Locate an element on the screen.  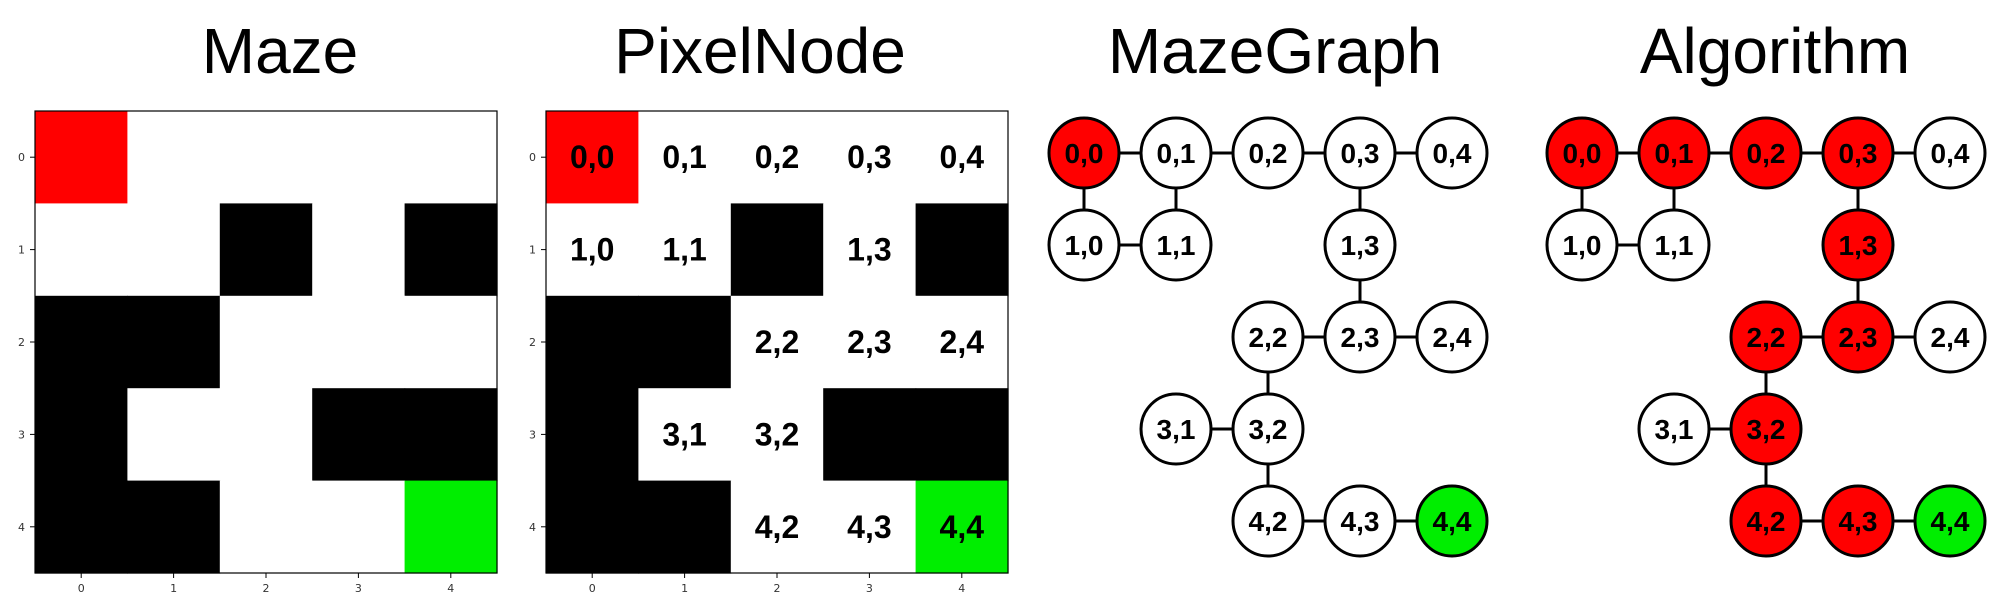
algorithm-node-2,3 is located at coordinates (1858, 337).